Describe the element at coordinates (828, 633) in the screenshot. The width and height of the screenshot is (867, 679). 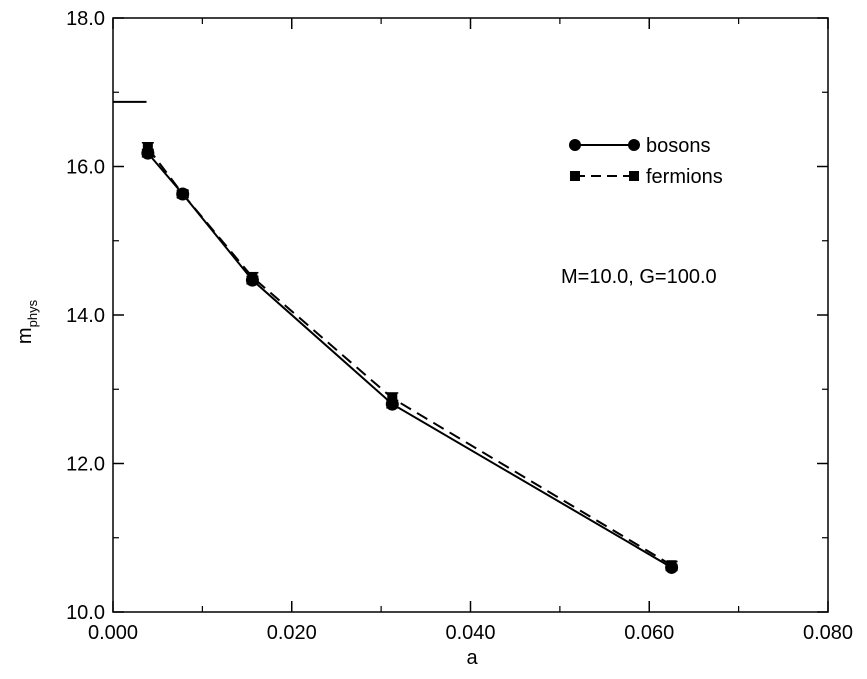
I see `x-tick-label: 0.080` at that location.